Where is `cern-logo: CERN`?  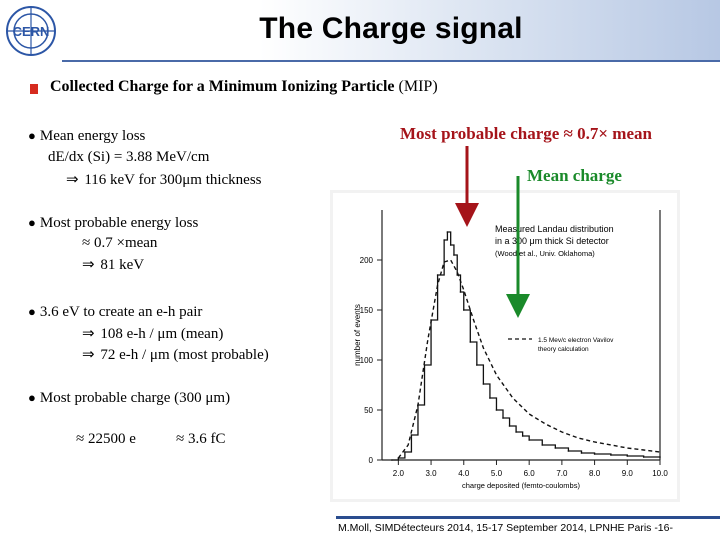
cern-logo: CERN is located at coordinates (31, 31).